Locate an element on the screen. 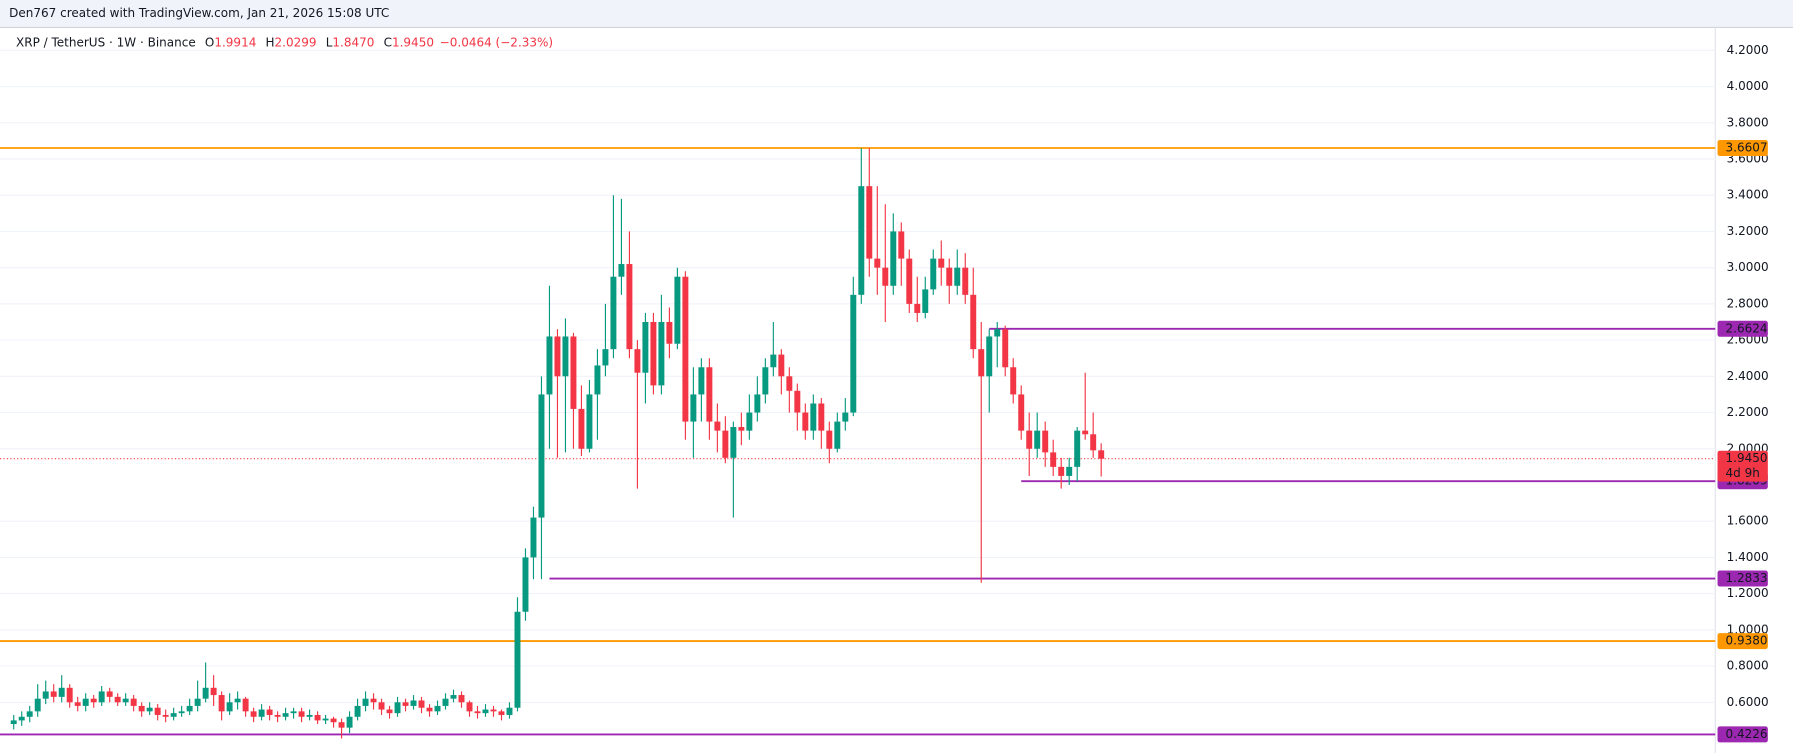 The image size is (1793, 753). level-label: 1.2833 is located at coordinates (1747, 578).